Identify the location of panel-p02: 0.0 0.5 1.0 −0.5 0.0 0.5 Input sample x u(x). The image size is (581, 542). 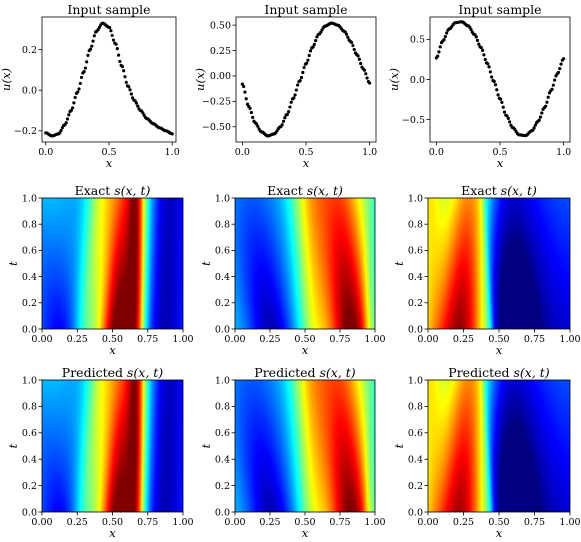
(479, 86).